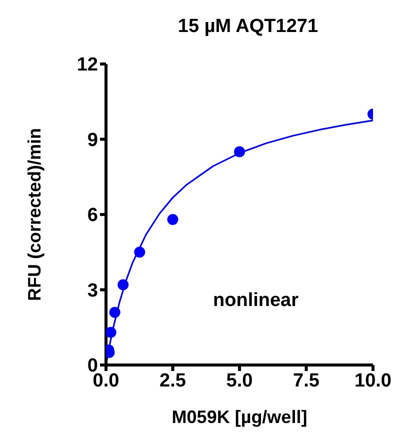  Describe the element at coordinates (373, 381) in the screenshot. I see `x-tick-label: 10.0` at that location.